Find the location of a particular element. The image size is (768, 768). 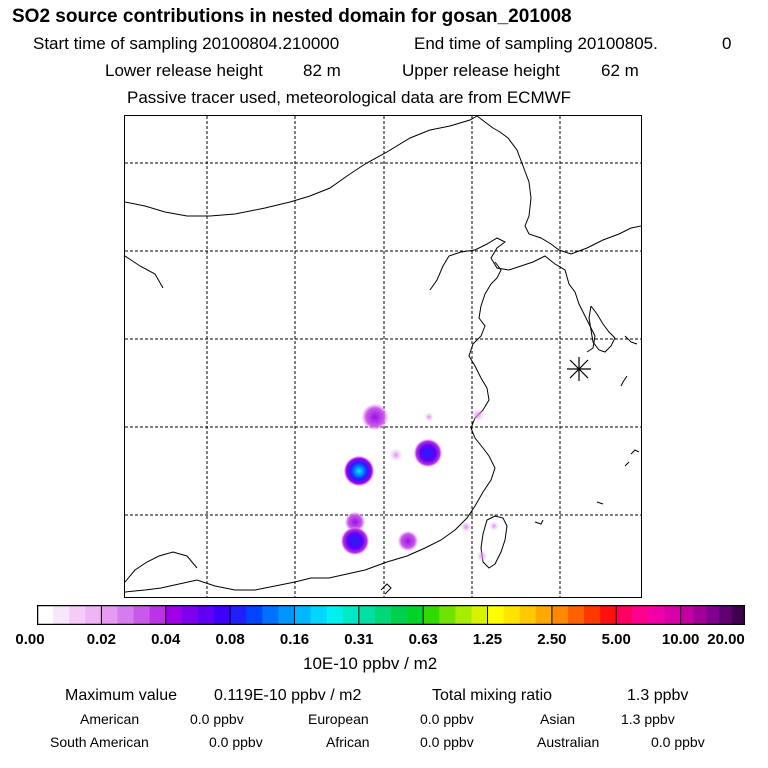

upper-height-label: Upper release height is located at coordinates (481, 70).